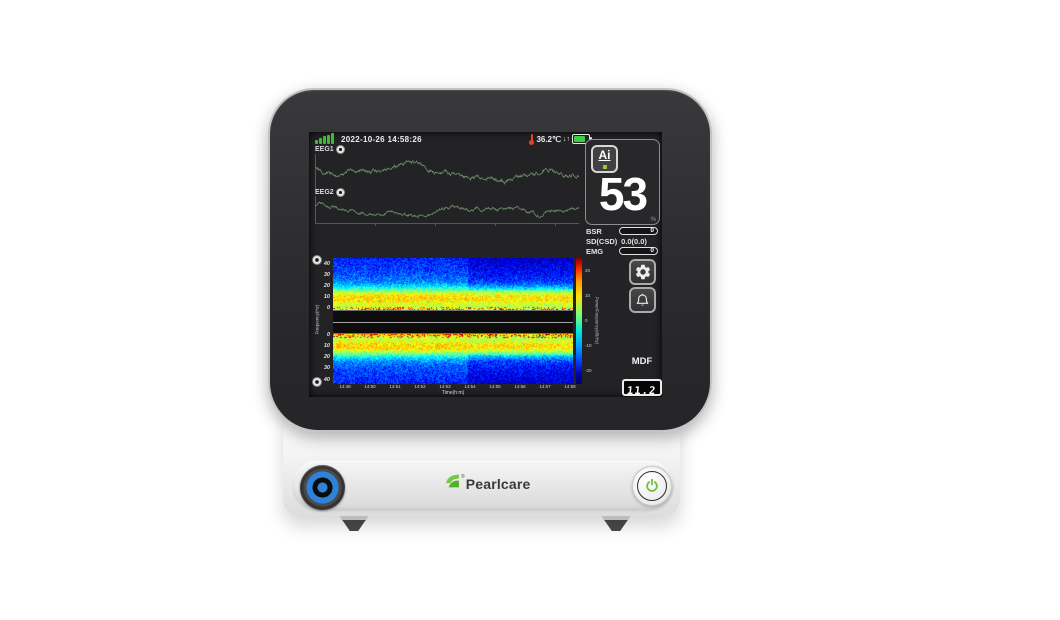 Image resolution: width=1060 pixels, height=620 pixels. What do you see at coordinates (545, 386) in the screenshot?
I see `time-tick: 14:57` at bounding box center [545, 386].